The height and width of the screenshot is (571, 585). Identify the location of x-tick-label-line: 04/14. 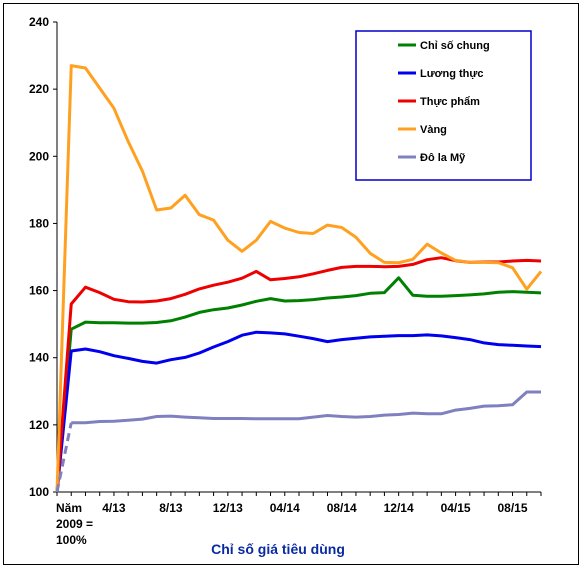
(285, 508).